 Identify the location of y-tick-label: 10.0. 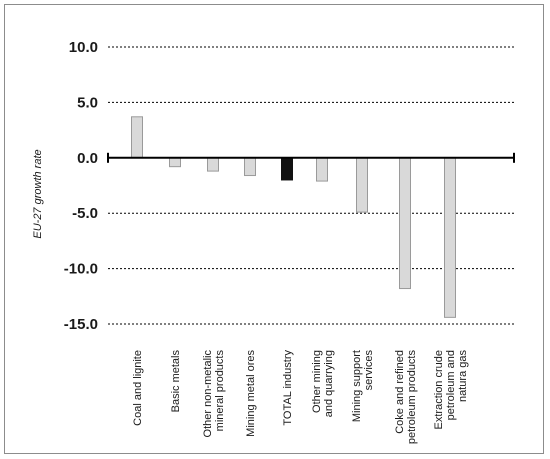
(83, 47).